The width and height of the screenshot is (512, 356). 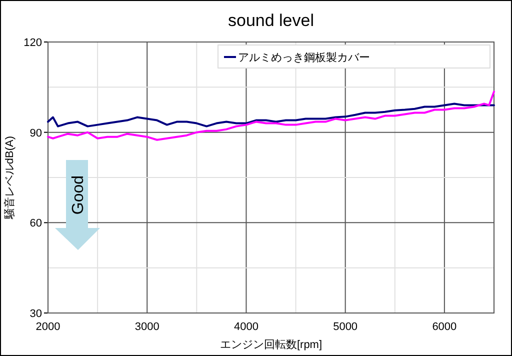 What do you see at coordinates (147, 327) in the screenshot?
I see `x-tick-label: 3000` at bounding box center [147, 327].